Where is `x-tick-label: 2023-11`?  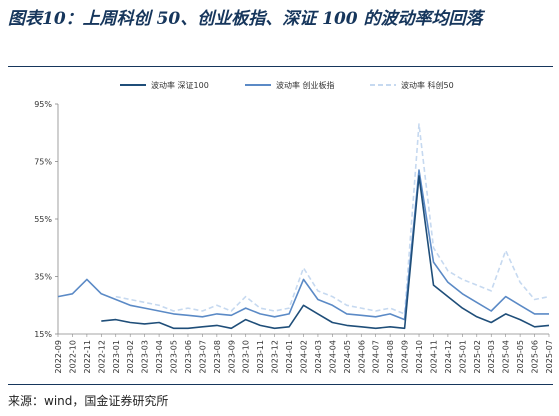
x-tick-label: 2023-11 is located at coordinates (260, 356).